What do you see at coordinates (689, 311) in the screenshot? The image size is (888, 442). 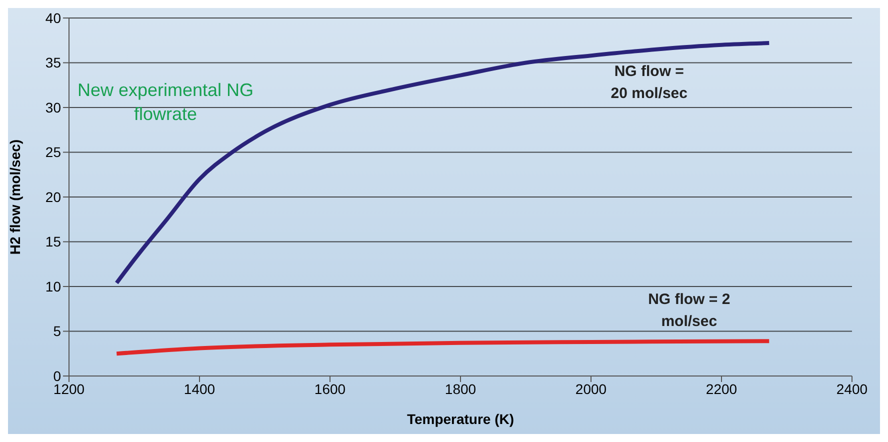 I see `series-label: NG flow = 2 mol/sec` at bounding box center [689, 311].